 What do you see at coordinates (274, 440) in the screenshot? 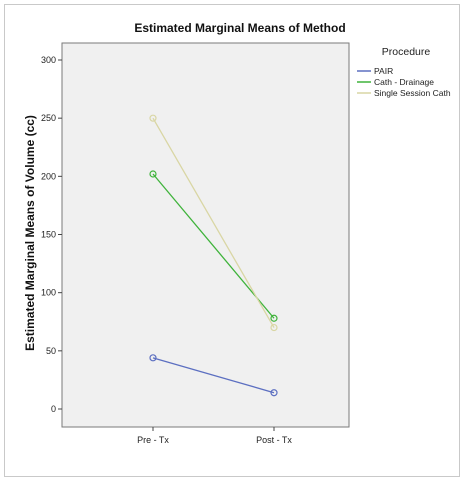
I see `x-tick-label: Post - Tx` at bounding box center [274, 440].